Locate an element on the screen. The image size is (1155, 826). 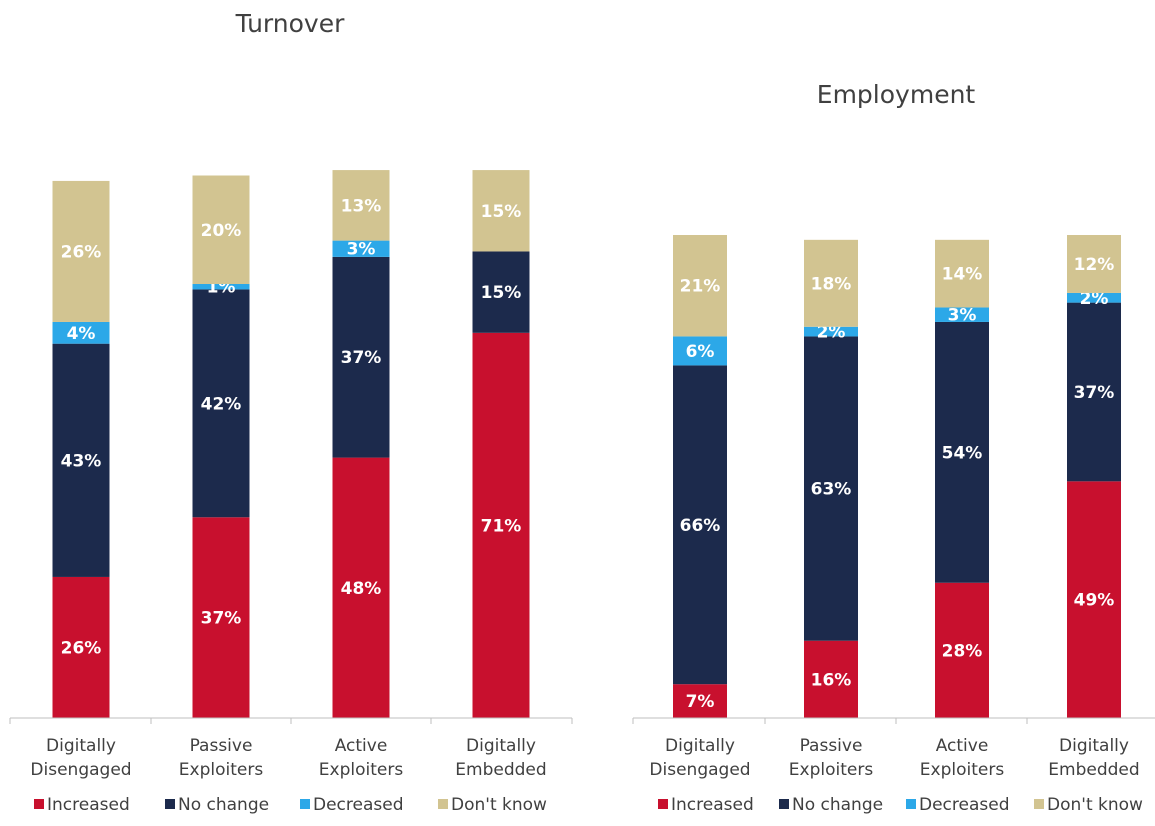
employment-legend-swatch-no-change is located at coordinates (784, 804).